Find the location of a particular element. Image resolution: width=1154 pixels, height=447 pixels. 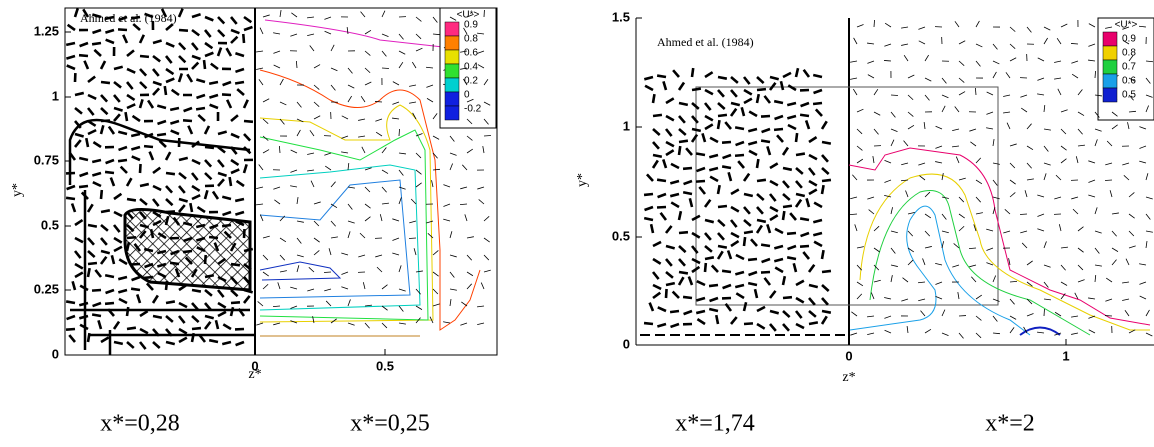

x-axis-label: z* is located at coordinates (848, 377).